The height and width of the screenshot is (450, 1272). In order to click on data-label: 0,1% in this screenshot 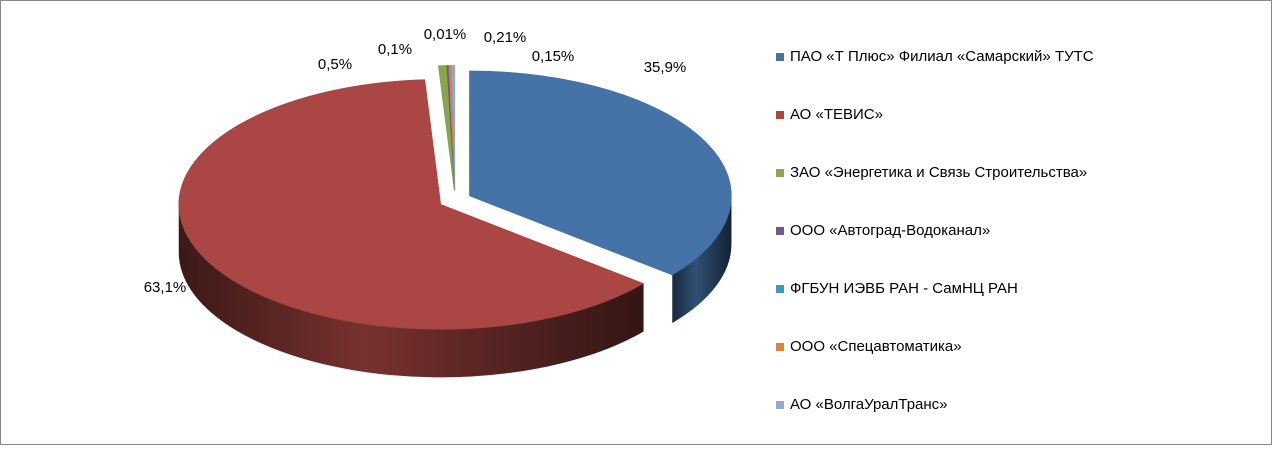, I will do `click(395, 49)`.